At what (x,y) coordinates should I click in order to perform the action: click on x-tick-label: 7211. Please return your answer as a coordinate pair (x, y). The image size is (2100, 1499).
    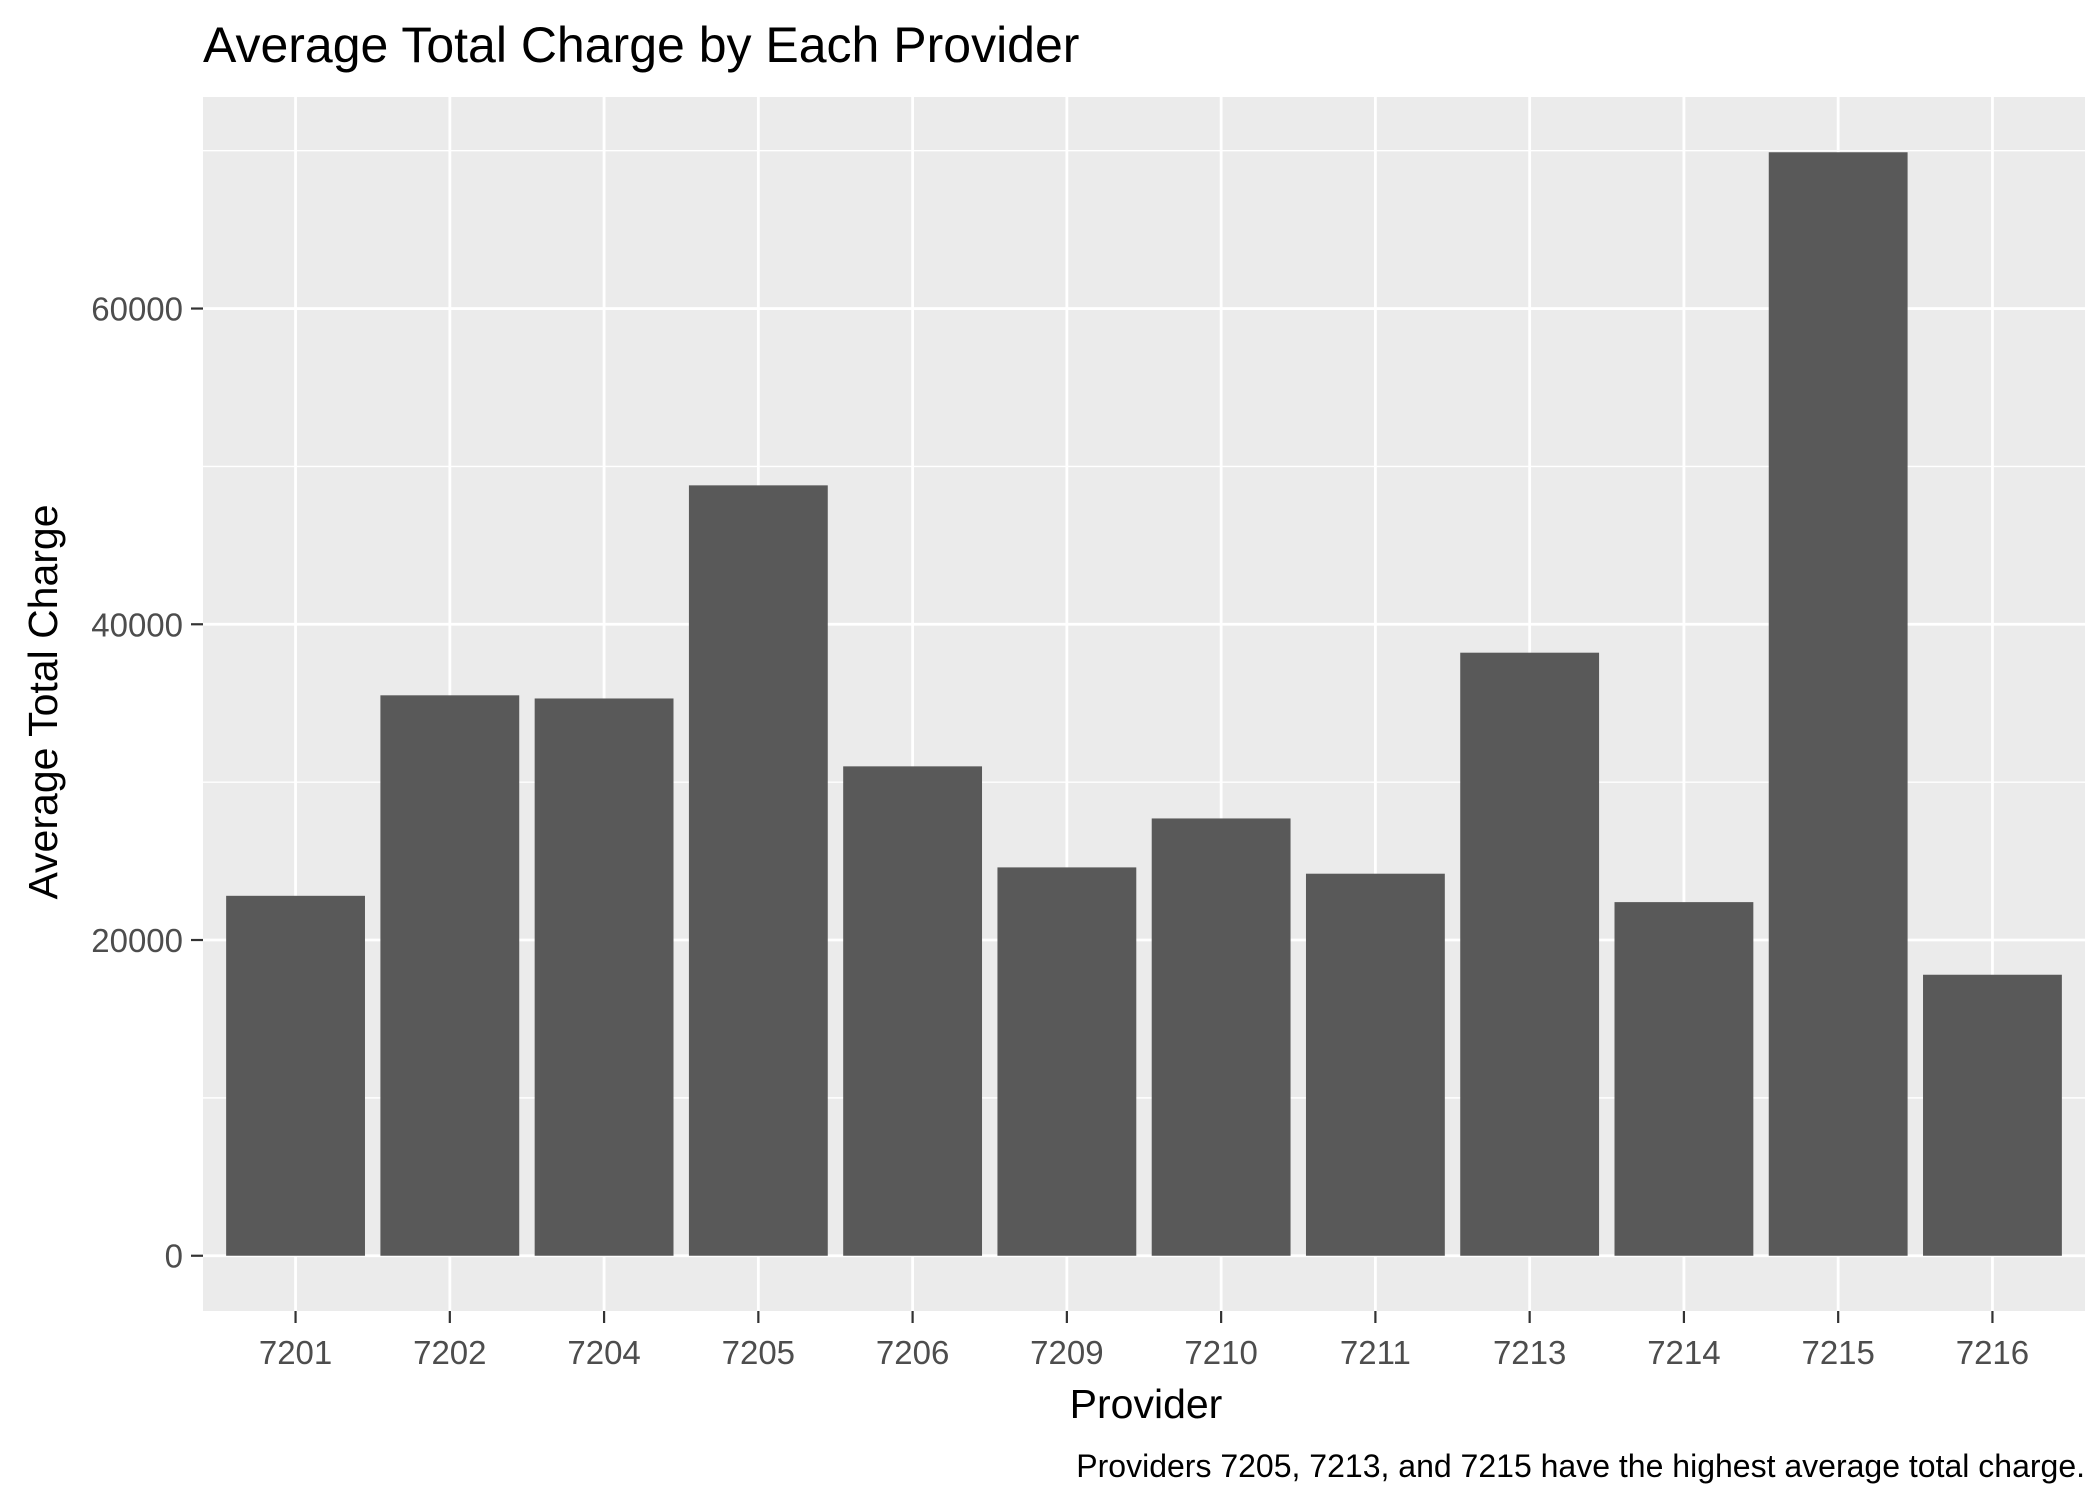
    Looking at the image, I should click on (1375, 1352).